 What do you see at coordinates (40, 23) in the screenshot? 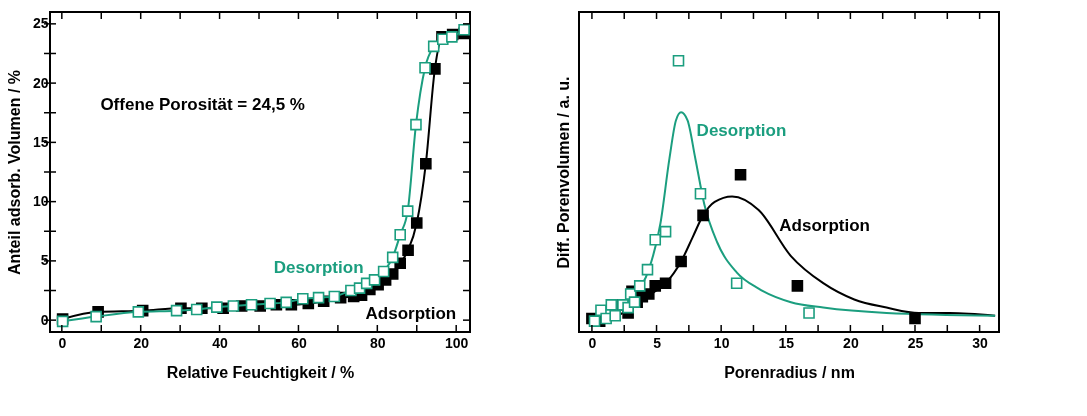
I see `y-tick-label: 25` at bounding box center [40, 23].